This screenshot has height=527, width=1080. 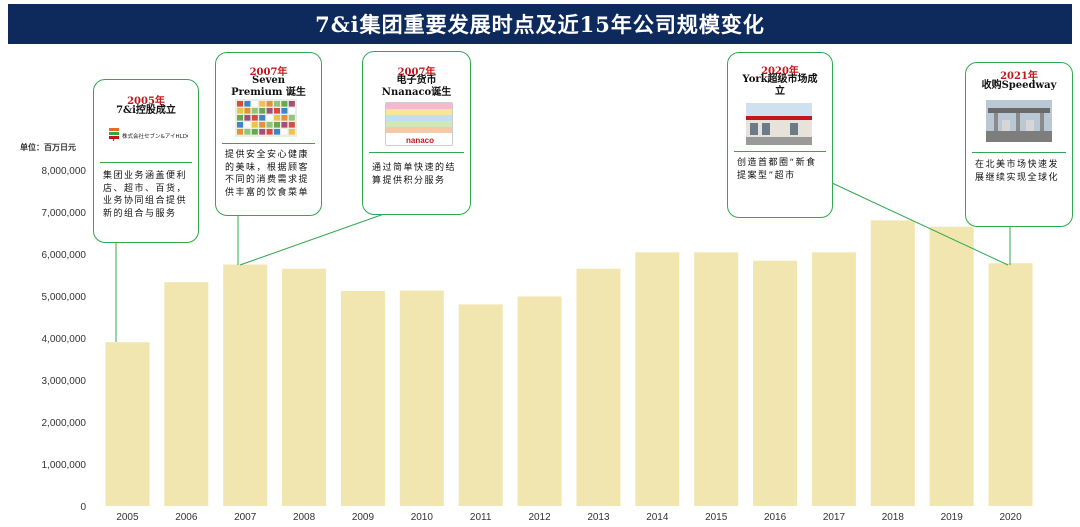 What do you see at coordinates (146, 101) in the screenshot?
I see `callout-year: 2005年` at bounding box center [146, 101].